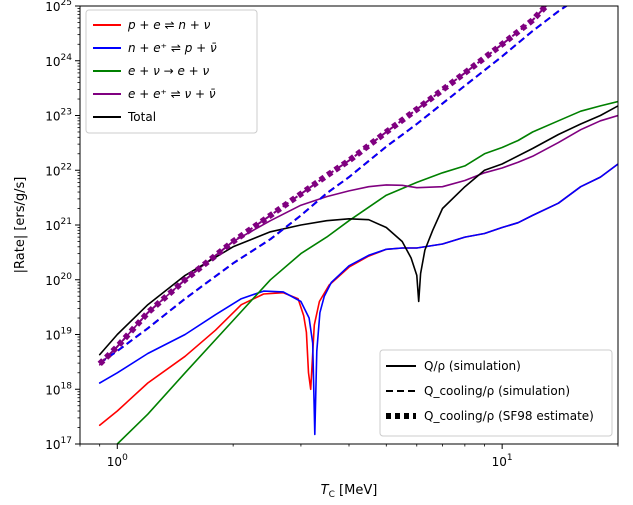  I want to click on y-tick-label: 1025, so click(58, 7).